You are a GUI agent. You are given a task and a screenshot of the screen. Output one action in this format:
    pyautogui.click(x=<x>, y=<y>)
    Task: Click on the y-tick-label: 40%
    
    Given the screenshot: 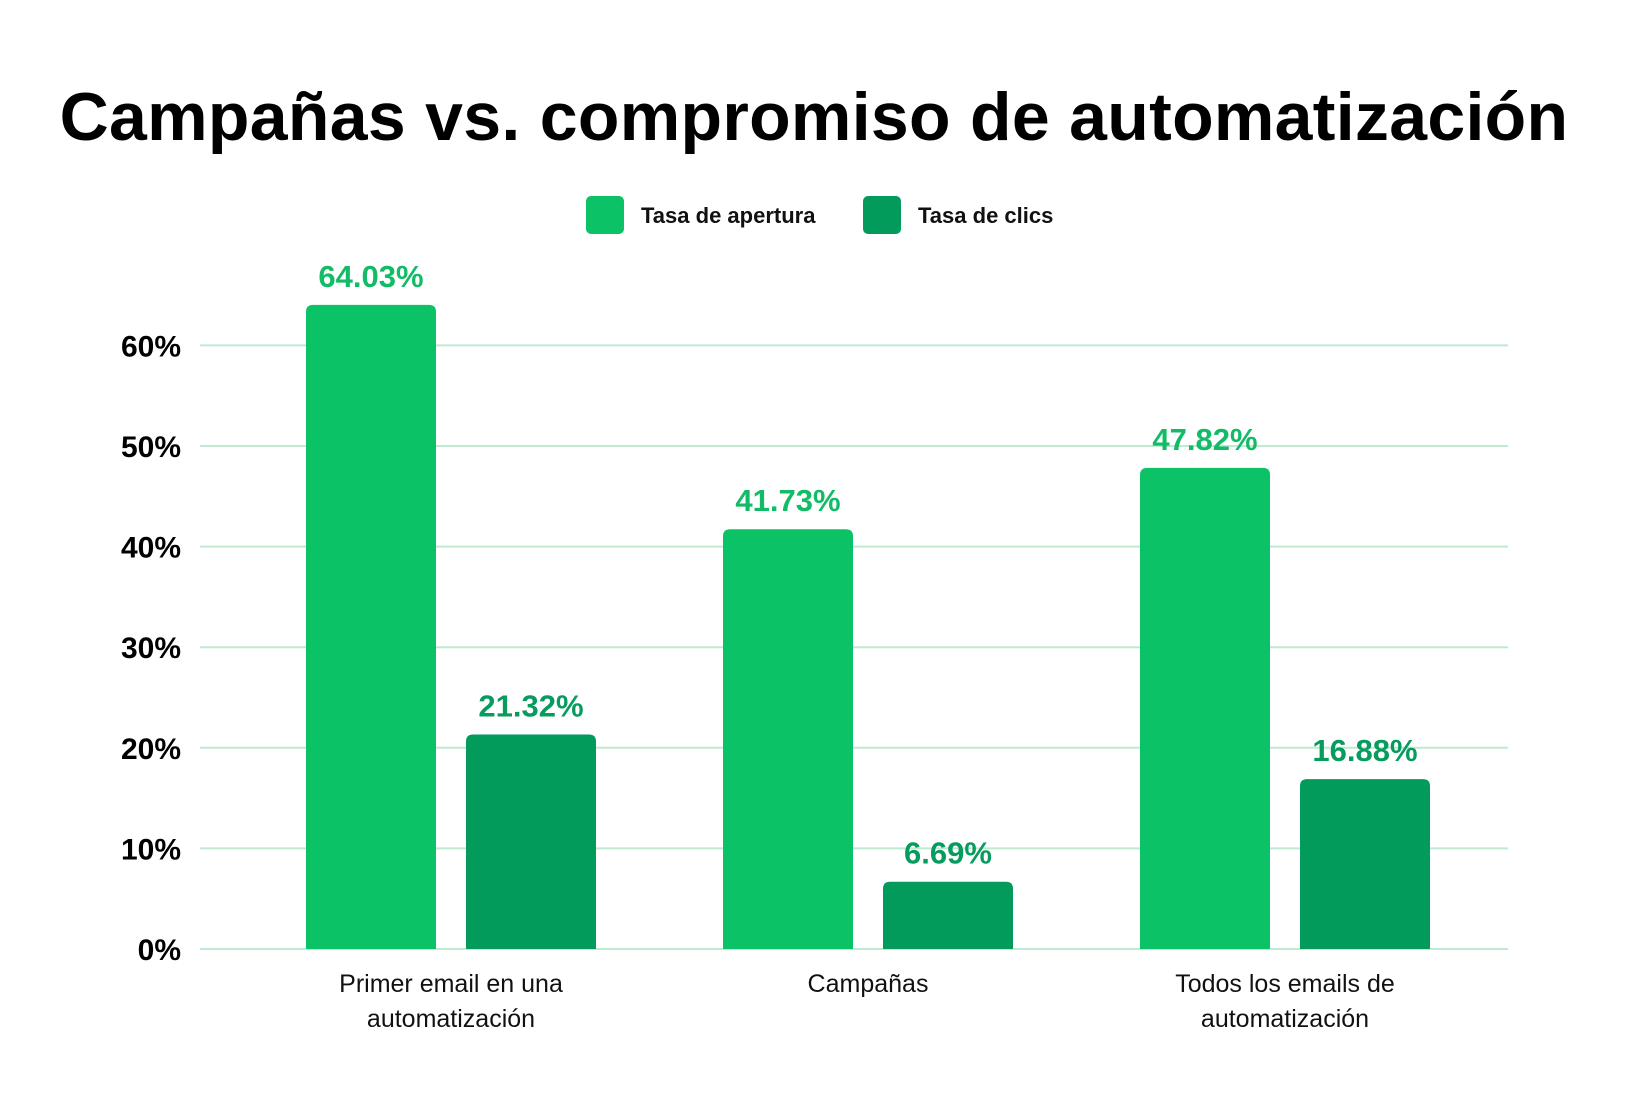 What is the action you would take?
    pyautogui.click(x=151, y=548)
    